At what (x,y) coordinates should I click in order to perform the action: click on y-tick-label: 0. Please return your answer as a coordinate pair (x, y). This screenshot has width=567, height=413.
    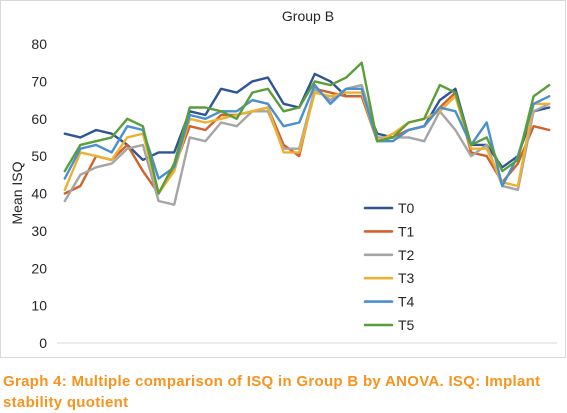
    Looking at the image, I should click on (43, 343).